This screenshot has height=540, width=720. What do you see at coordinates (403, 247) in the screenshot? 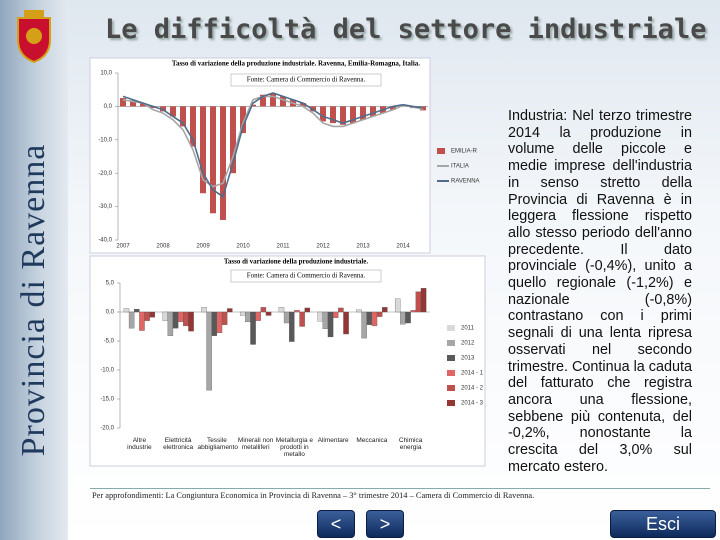
I see `x-tick-label: 2014` at bounding box center [403, 247].